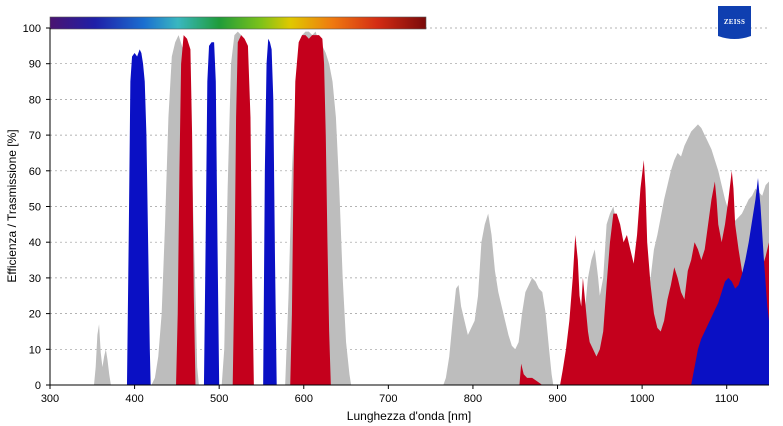 The image size is (783, 426). I want to click on x-tick-label: 400, so click(134, 399).